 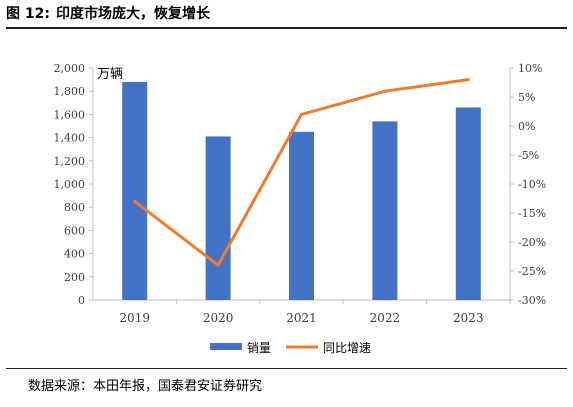 I want to click on x-tick-label: 2020, so click(x=218, y=318).